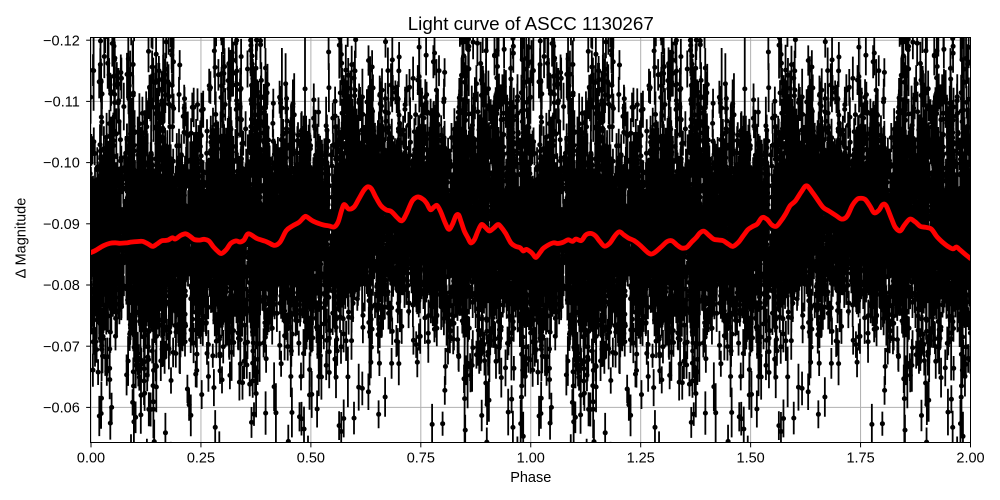 The width and height of the screenshot is (1000, 500). I want to click on svg-text: 0.25, so click(201, 458).